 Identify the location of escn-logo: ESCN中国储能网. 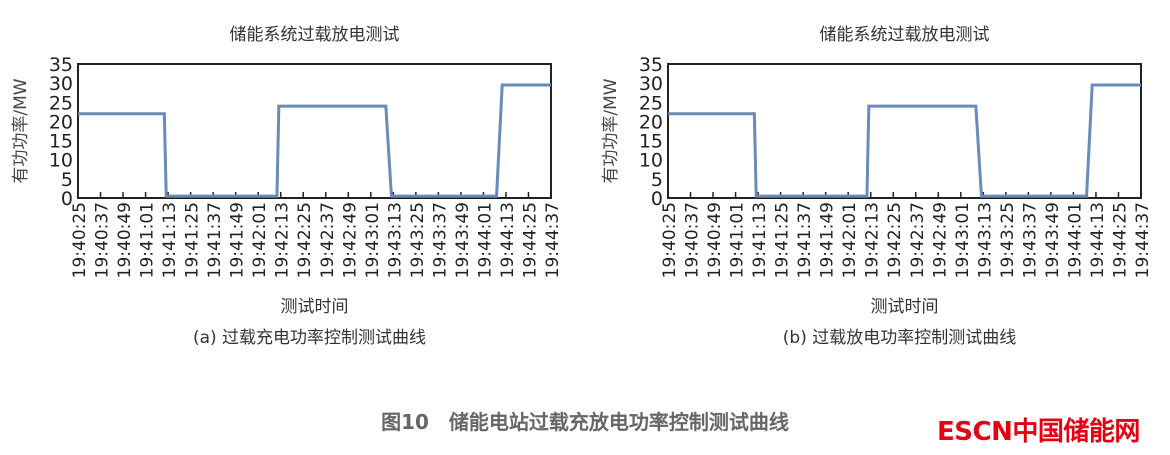
(1038, 432).